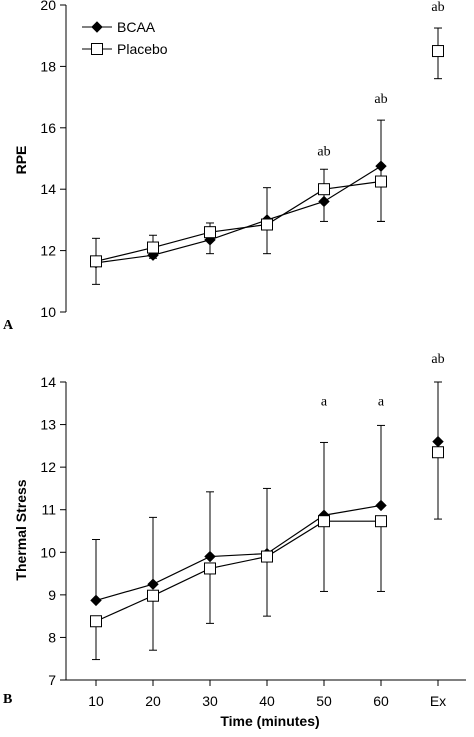 This screenshot has width=474, height=737. I want to click on panel-b-ytick-label: 7, so click(52, 680).